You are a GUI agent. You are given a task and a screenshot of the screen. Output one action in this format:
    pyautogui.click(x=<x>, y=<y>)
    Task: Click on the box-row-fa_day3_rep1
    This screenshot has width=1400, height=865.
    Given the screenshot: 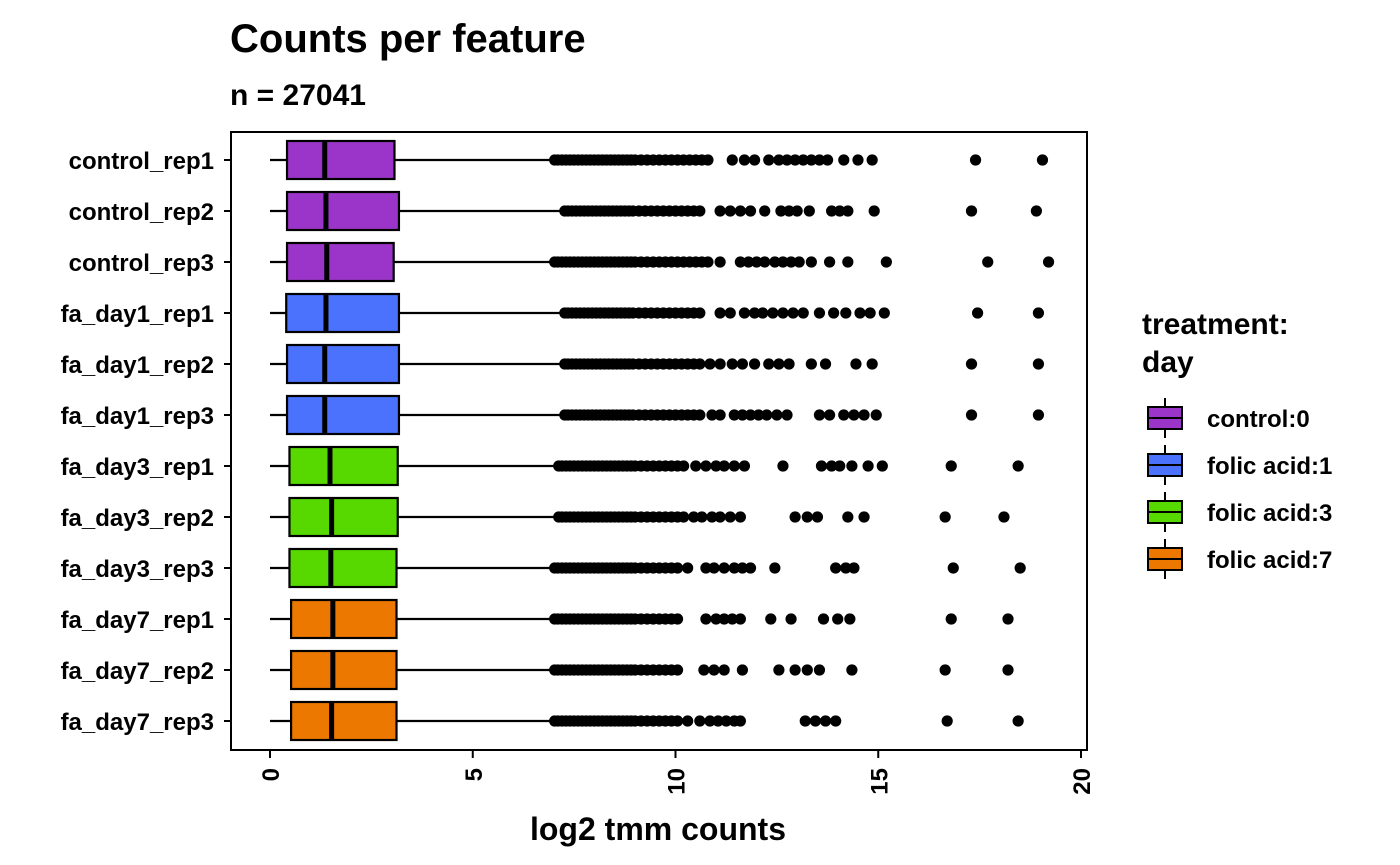 What is the action you would take?
    pyautogui.click(x=647, y=466)
    